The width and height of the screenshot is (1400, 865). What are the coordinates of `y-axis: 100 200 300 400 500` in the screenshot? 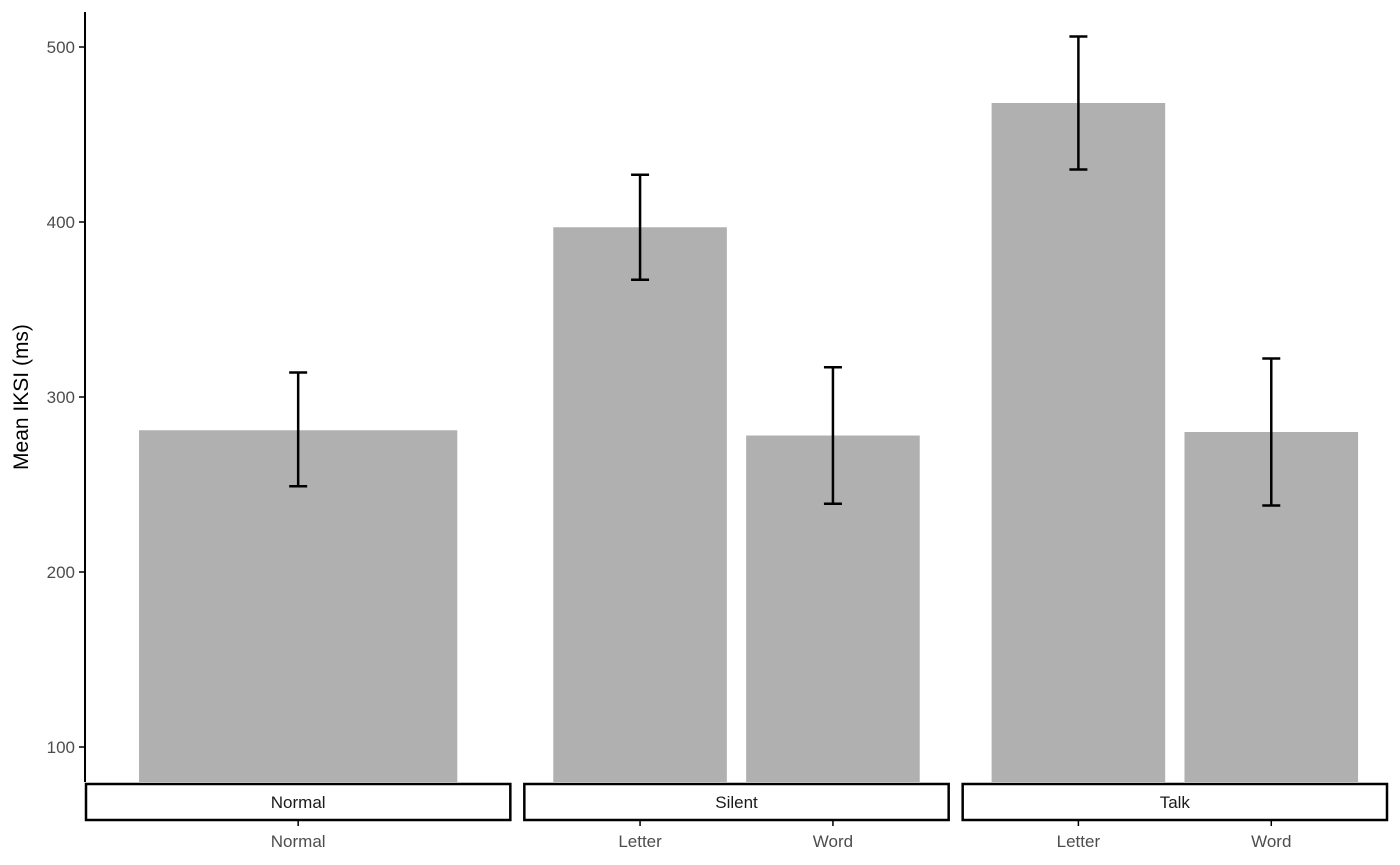 It's located at (66, 397).